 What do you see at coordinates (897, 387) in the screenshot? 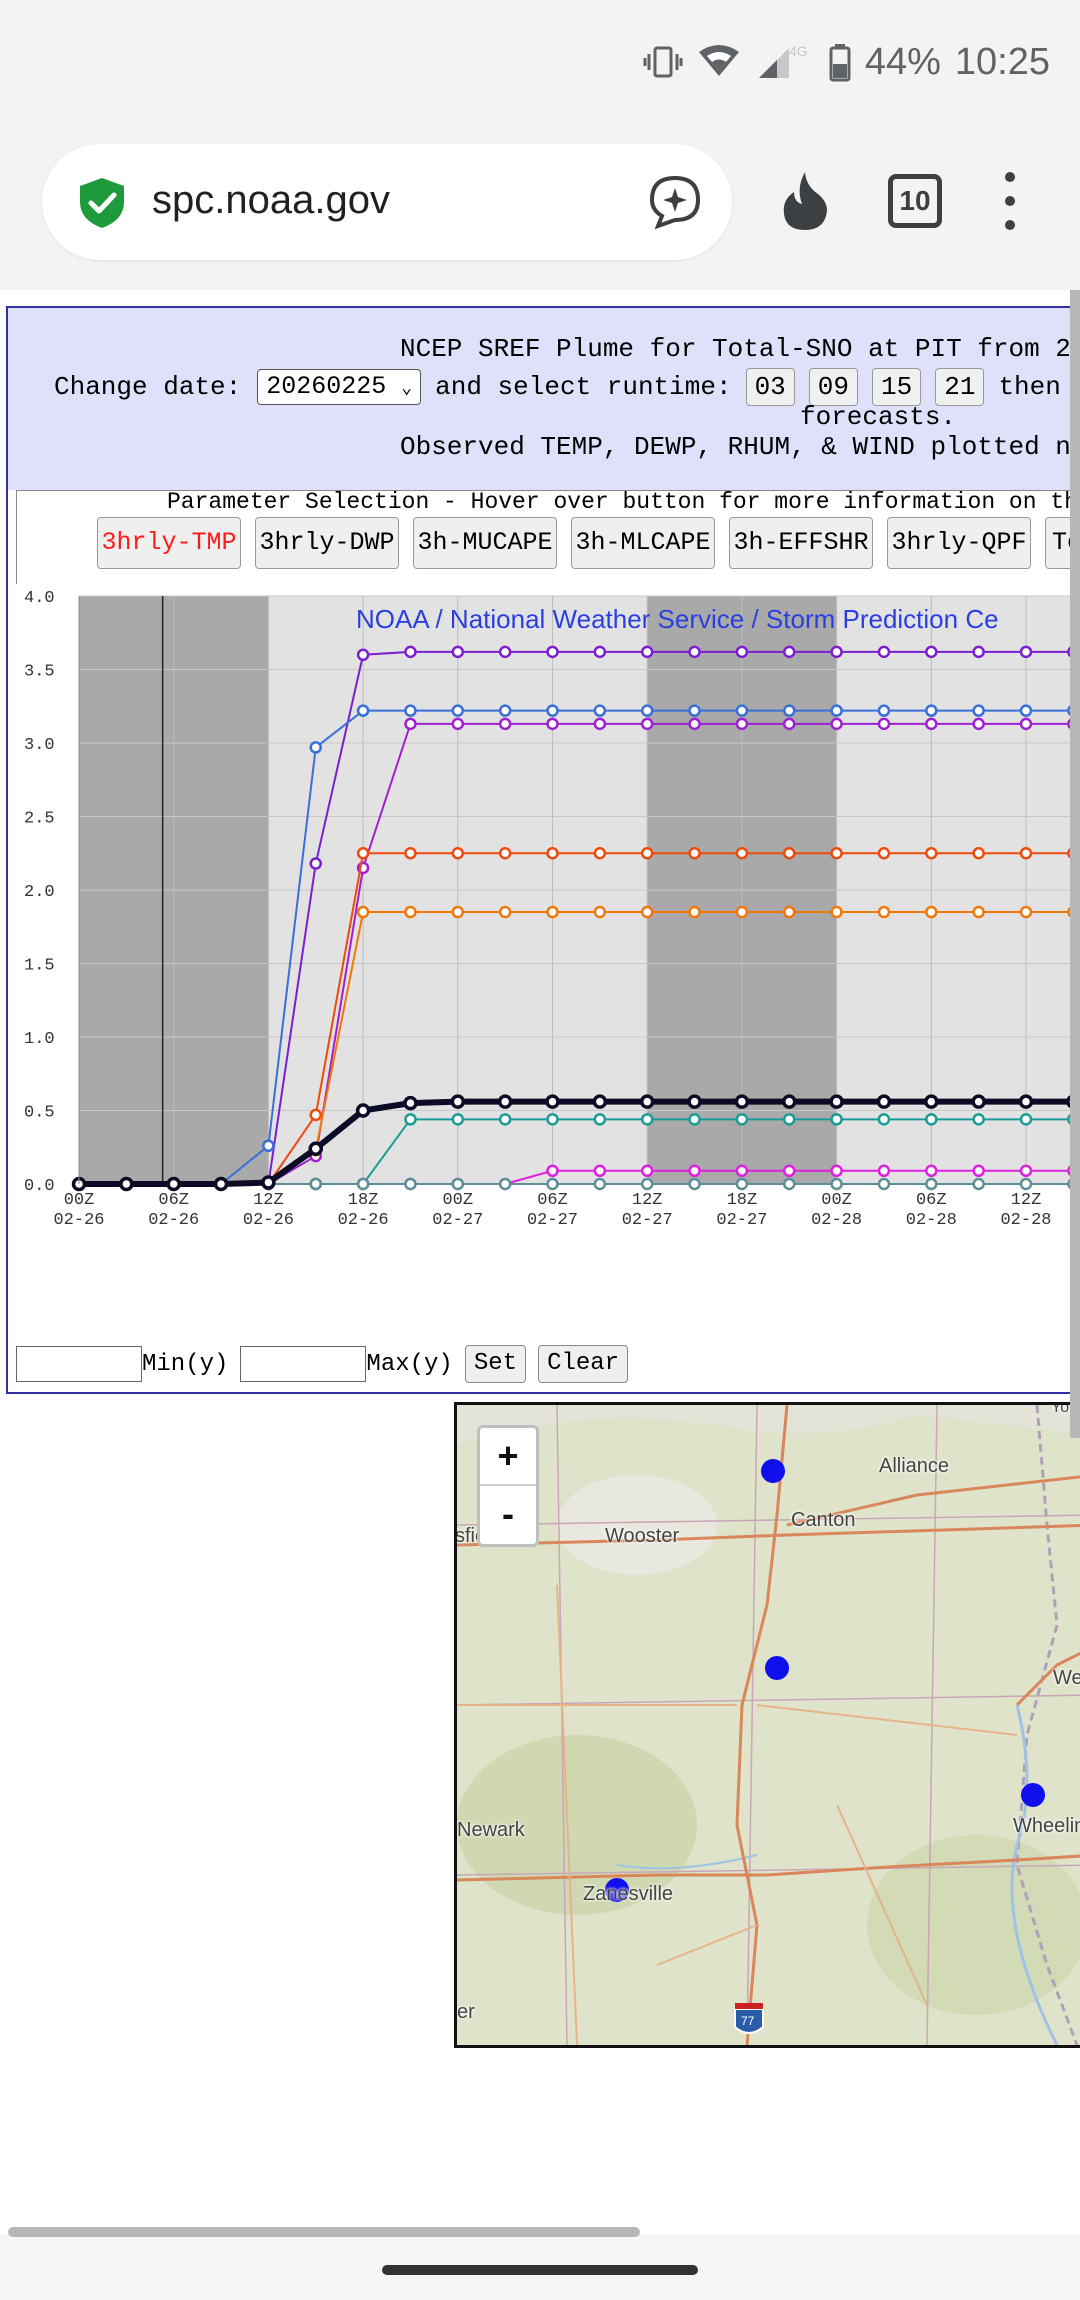
I see `runtime-button-15: 15` at bounding box center [897, 387].